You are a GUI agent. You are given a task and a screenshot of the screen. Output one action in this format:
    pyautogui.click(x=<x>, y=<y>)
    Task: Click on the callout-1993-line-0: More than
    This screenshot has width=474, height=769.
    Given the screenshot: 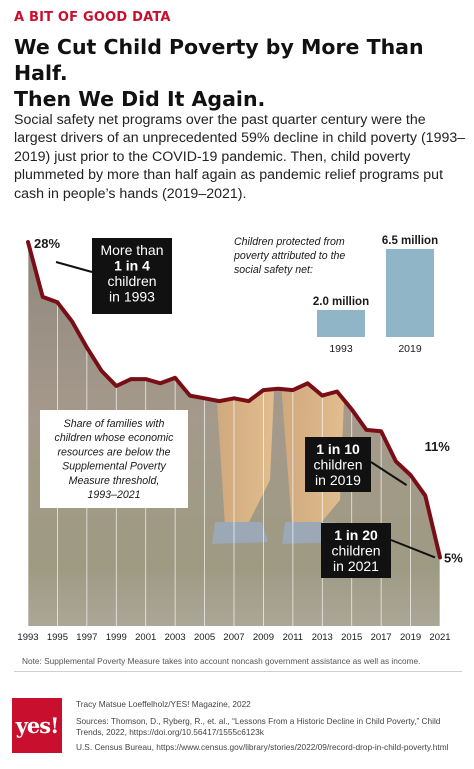 What is the action you would take?
    pyautogui.click(x=131, y=250)
    